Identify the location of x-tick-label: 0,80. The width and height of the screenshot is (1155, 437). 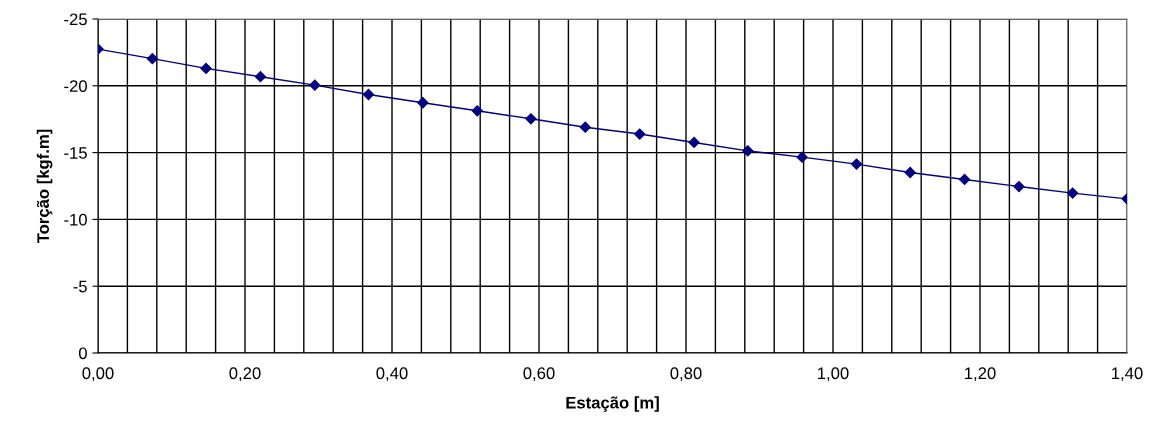
(686, 374).